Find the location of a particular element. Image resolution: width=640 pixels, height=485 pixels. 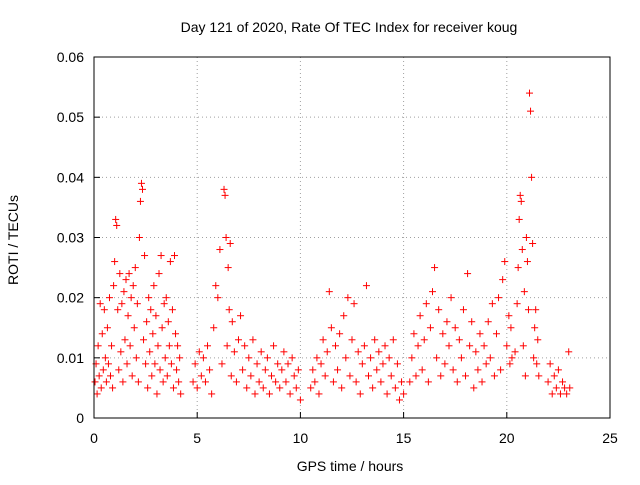

x-tick-label-4: 20 is located at coordinates (507, 438).